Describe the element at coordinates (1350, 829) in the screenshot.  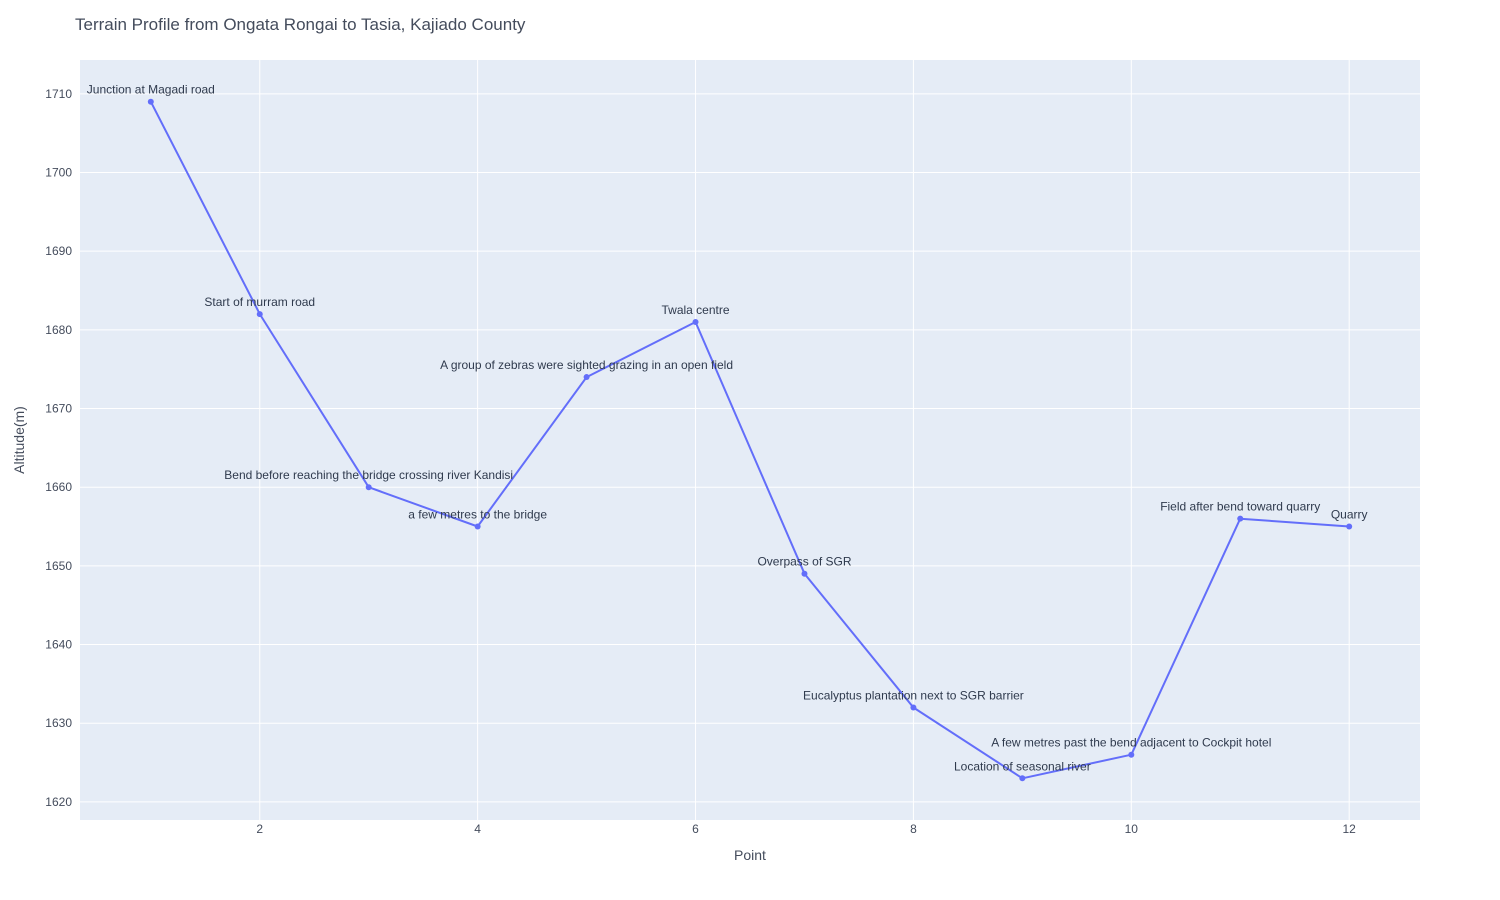
I see `x-tick-label: 12` at that location.